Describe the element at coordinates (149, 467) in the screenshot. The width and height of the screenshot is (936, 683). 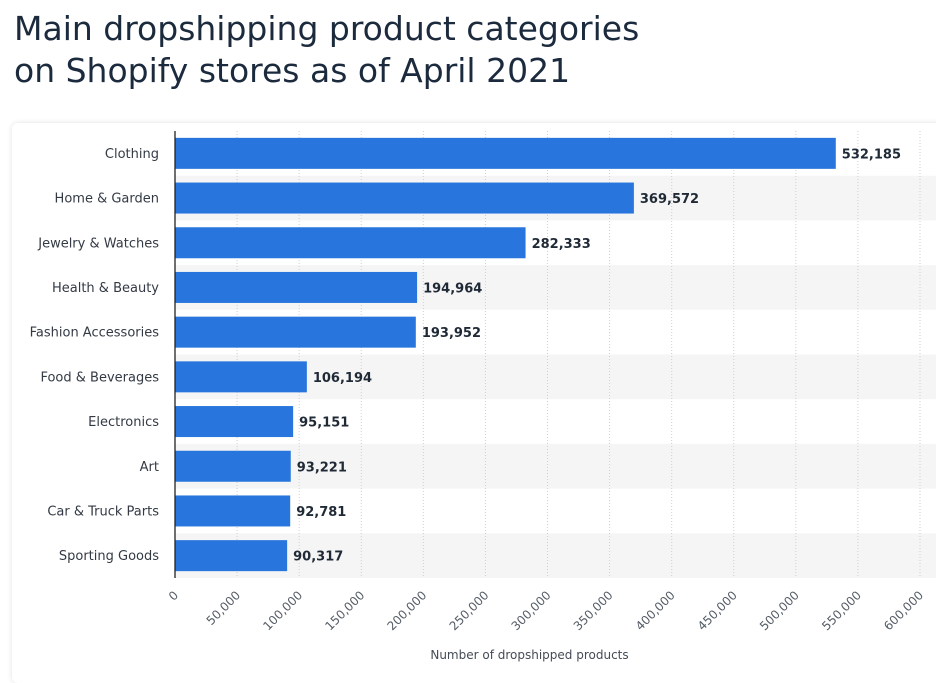
I see `category-label: Art` at that location.